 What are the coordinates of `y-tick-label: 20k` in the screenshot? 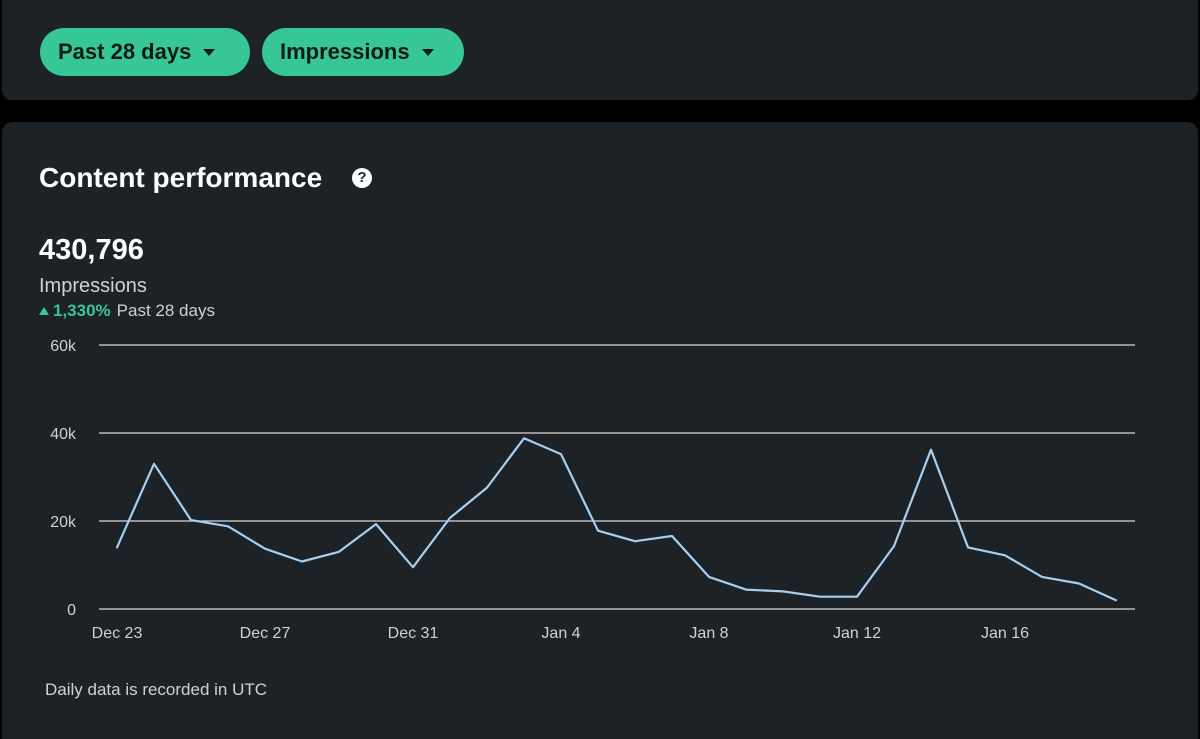 It's located at (63, 522).